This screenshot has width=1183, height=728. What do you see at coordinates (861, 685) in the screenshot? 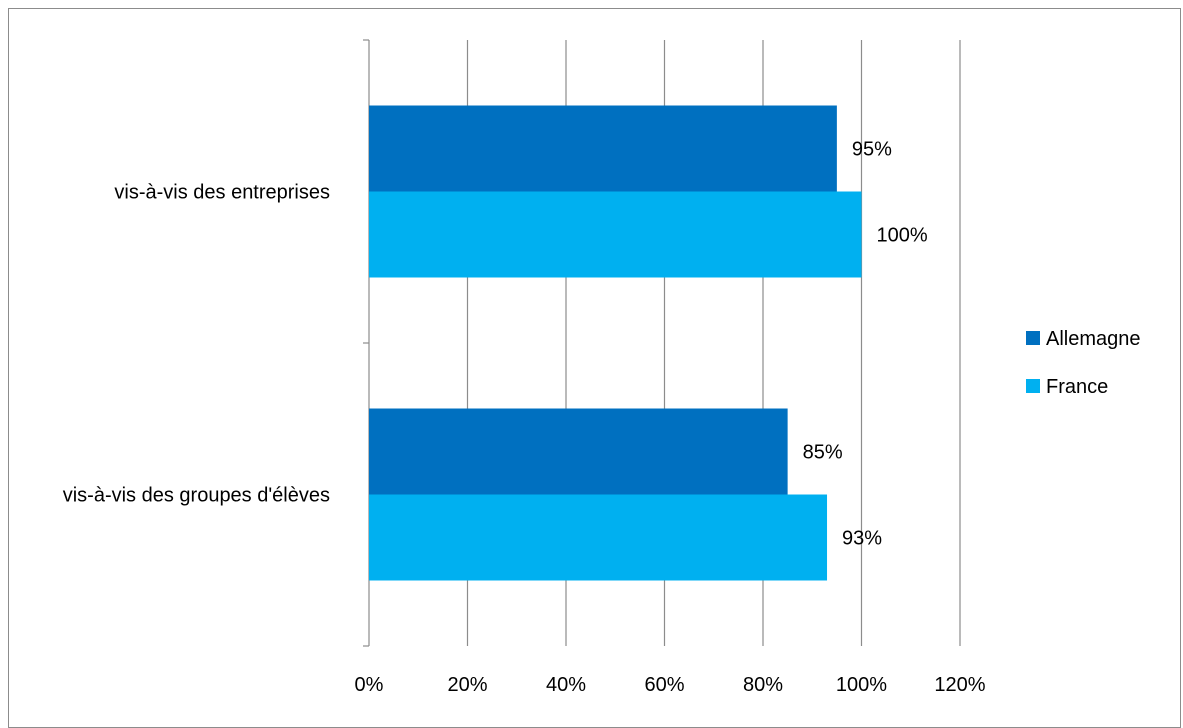
I see `x-tick-label: 100%` at bounding box center [861, 685].